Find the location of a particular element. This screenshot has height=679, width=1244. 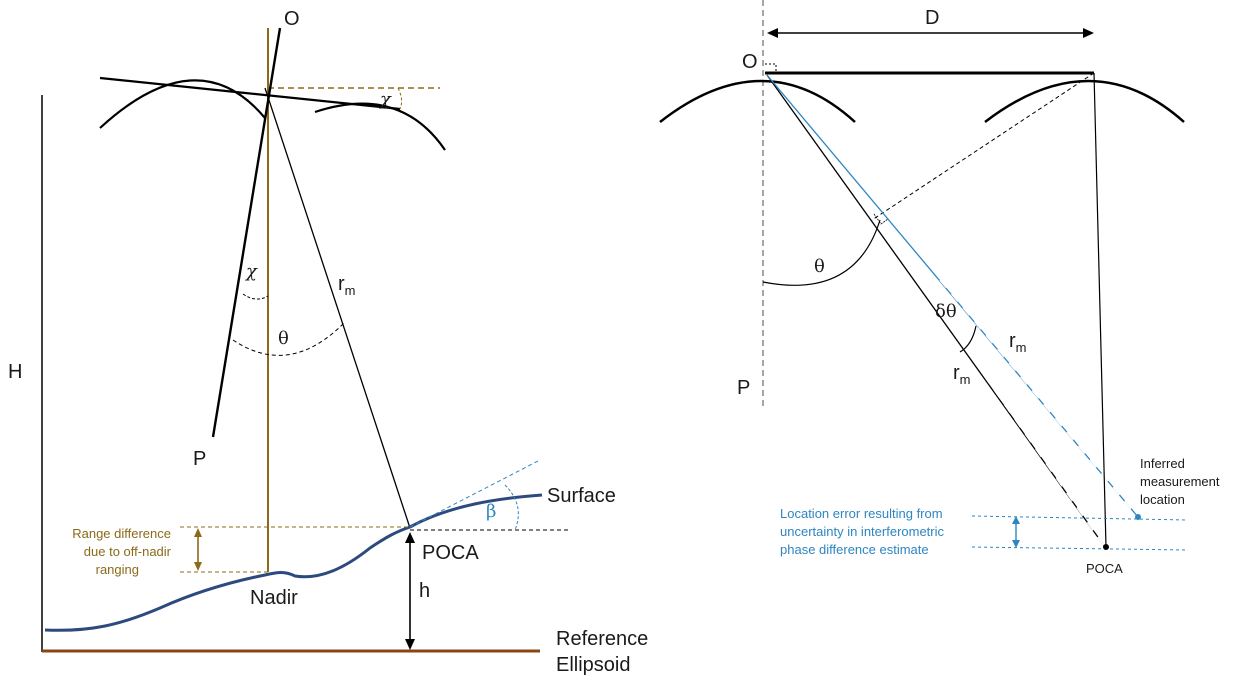

inferred-line2: measurement is located at coordinates (1180, 481).